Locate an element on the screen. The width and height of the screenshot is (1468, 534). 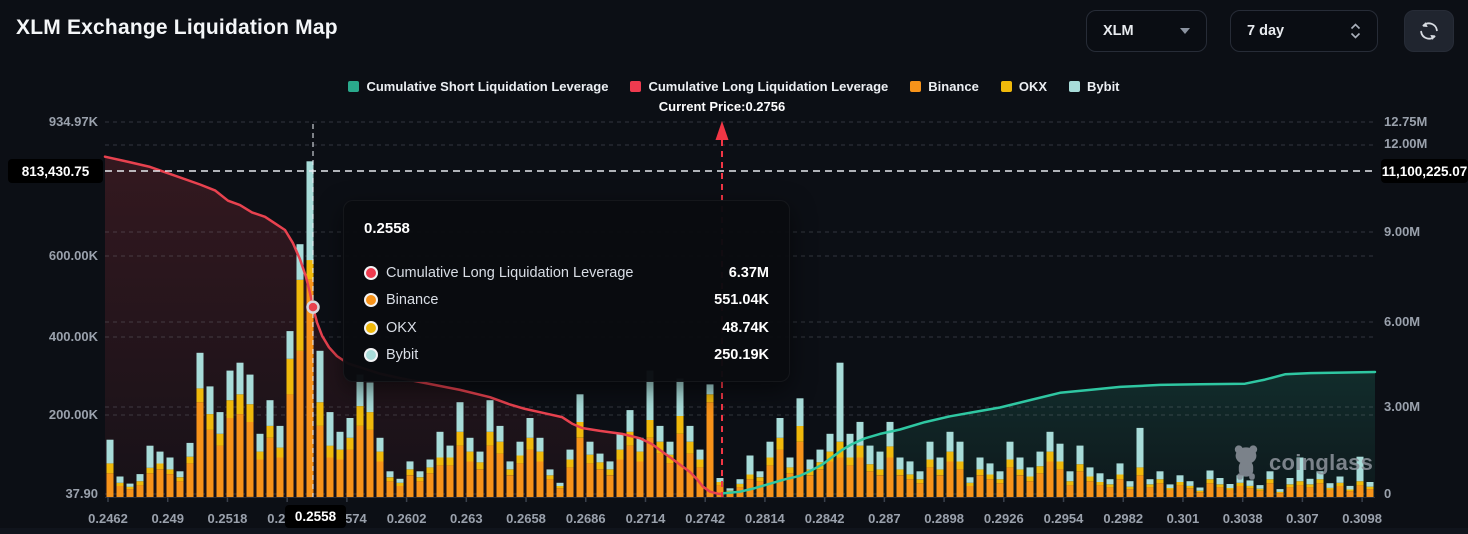
bybit-swatch-icon is located at coordinates (1075, 86).